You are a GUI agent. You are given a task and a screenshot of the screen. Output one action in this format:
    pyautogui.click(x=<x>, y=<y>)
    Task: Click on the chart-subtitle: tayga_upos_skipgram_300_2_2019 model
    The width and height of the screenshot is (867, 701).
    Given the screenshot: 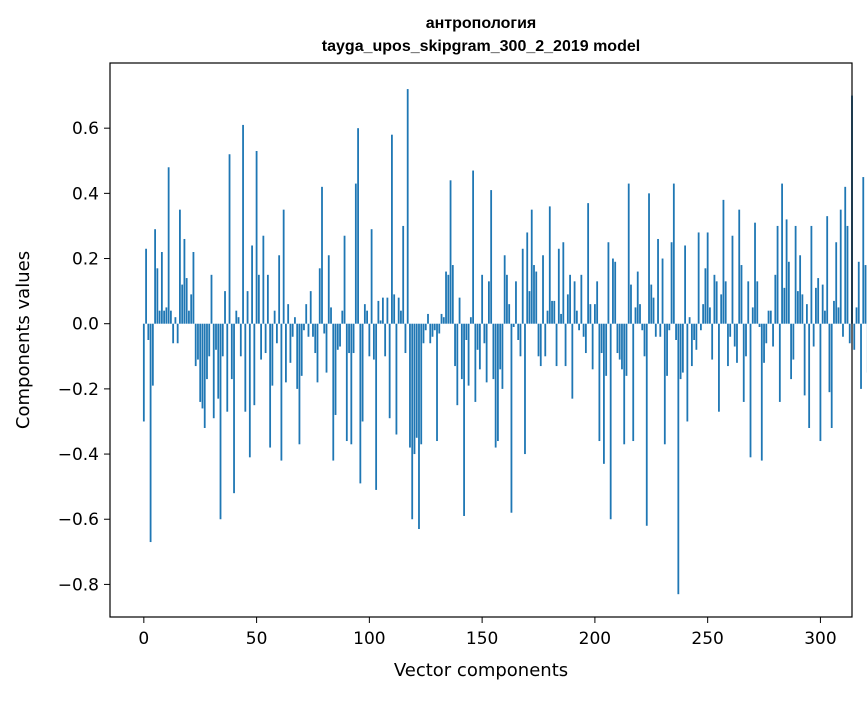 What is the action you would take?
    pyautogui.click(x=481, y=46)
    